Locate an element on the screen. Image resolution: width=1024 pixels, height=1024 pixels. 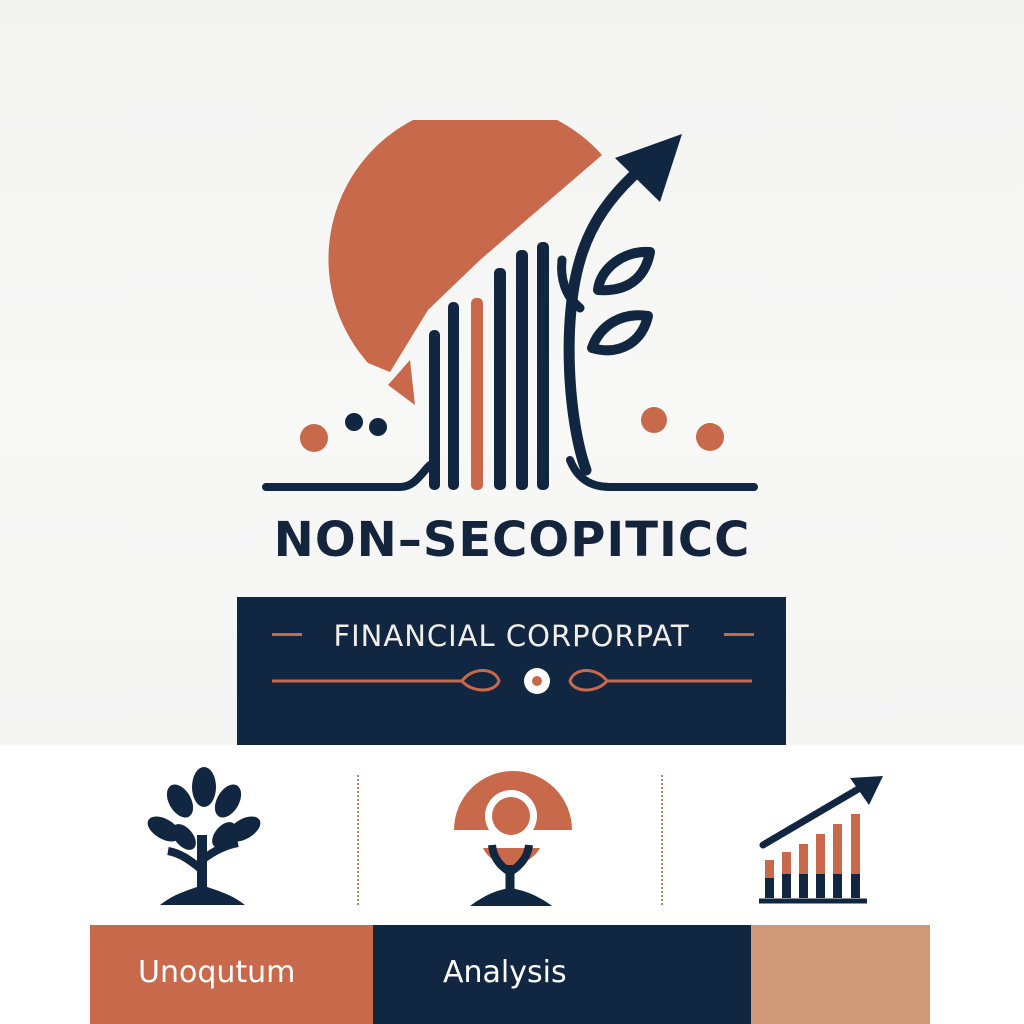
tab-analysis: Analysis is located at coordinates (562, 974).